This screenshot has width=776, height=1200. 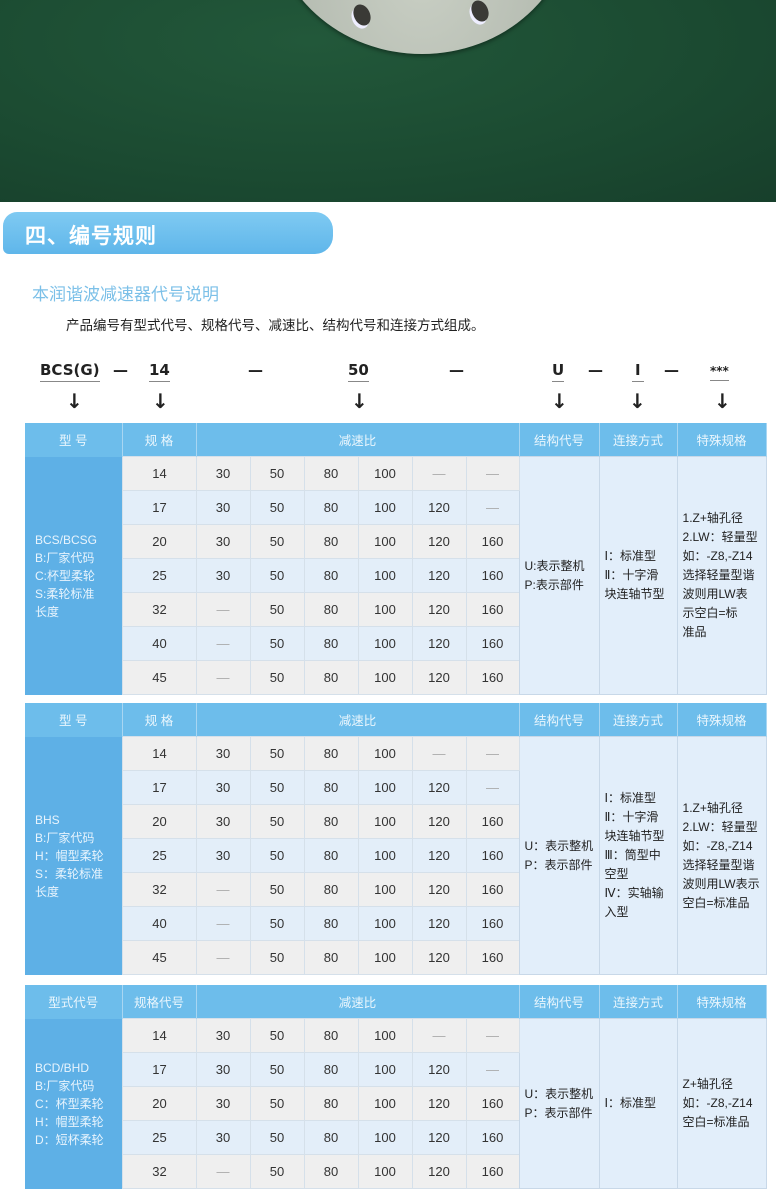 I want to click on table-header-row: 型 号规 格减速比 结构代号 连接方式 特殊规格, so click(x=396, y=440).